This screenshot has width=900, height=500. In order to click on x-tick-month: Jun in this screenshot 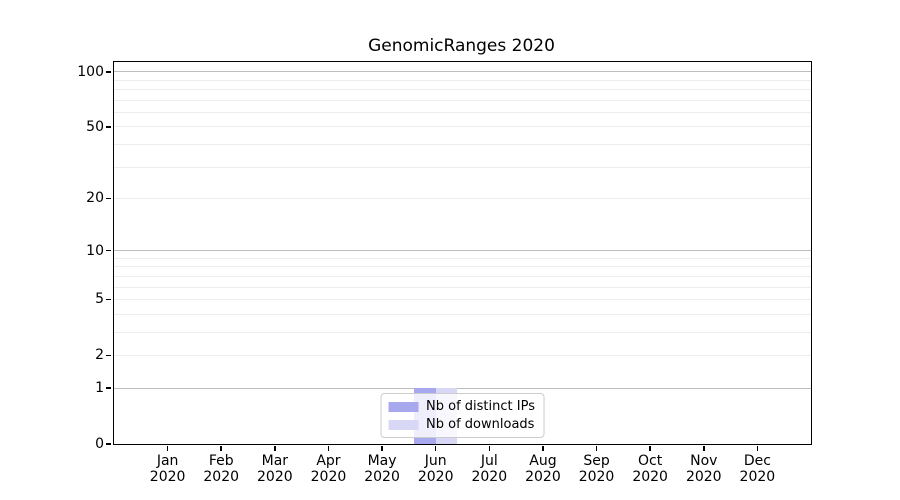, I will do `click(435, 461)`.